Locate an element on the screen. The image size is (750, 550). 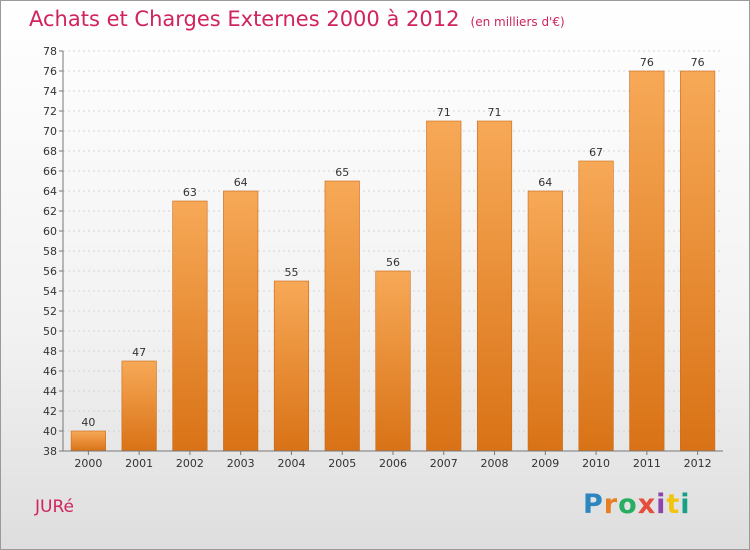
bar-2001 is located at coordinates (139, 406).